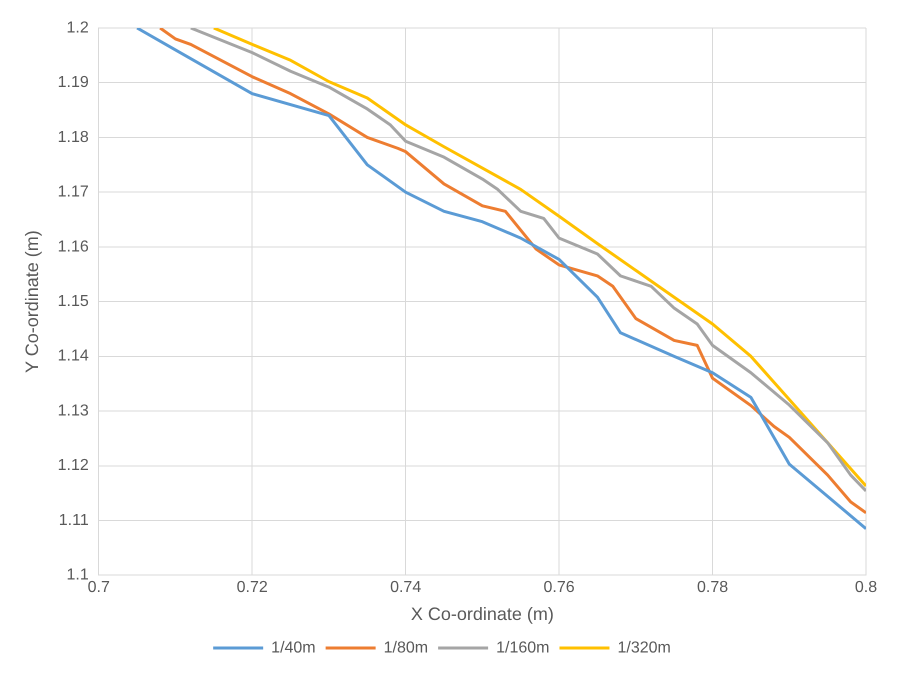 This screenshot has height=684, width=904. Describe the element at coordinates (252, 587) in the screenshot. I see `x-tick-label: 0.72` at that location.